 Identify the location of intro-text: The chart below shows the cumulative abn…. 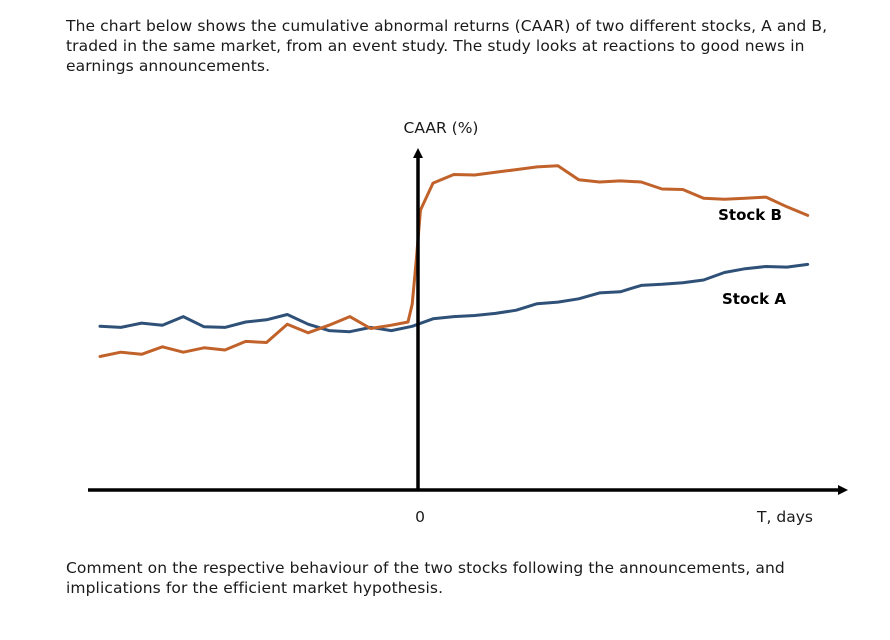
(447, 46).